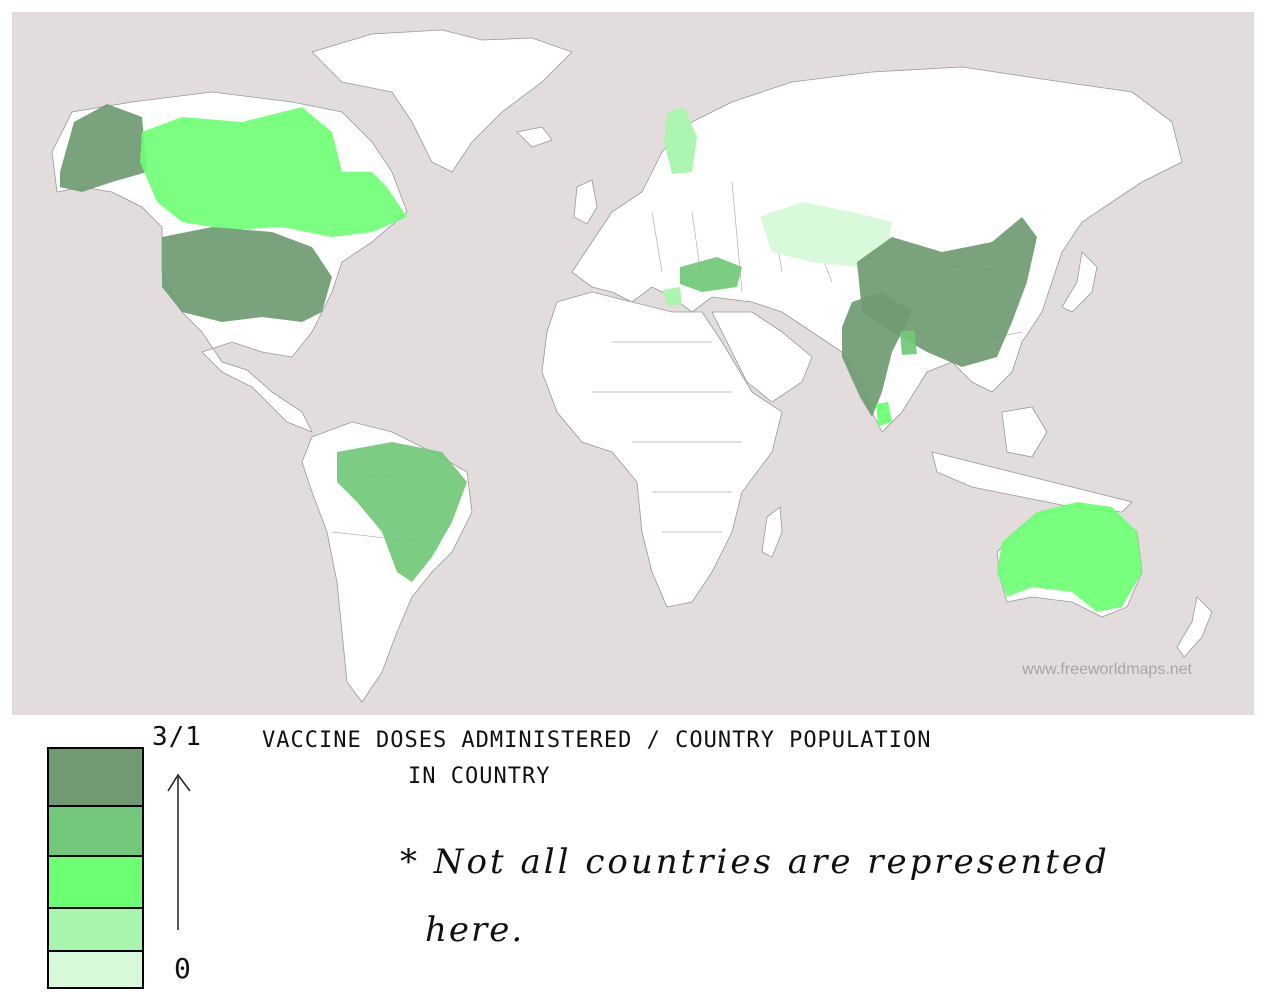 The height and width of the screenshot is (1000, 1266). Describe the element at coordinates (1024, 432) in the screenshot. I see `land-borneo` at that location.